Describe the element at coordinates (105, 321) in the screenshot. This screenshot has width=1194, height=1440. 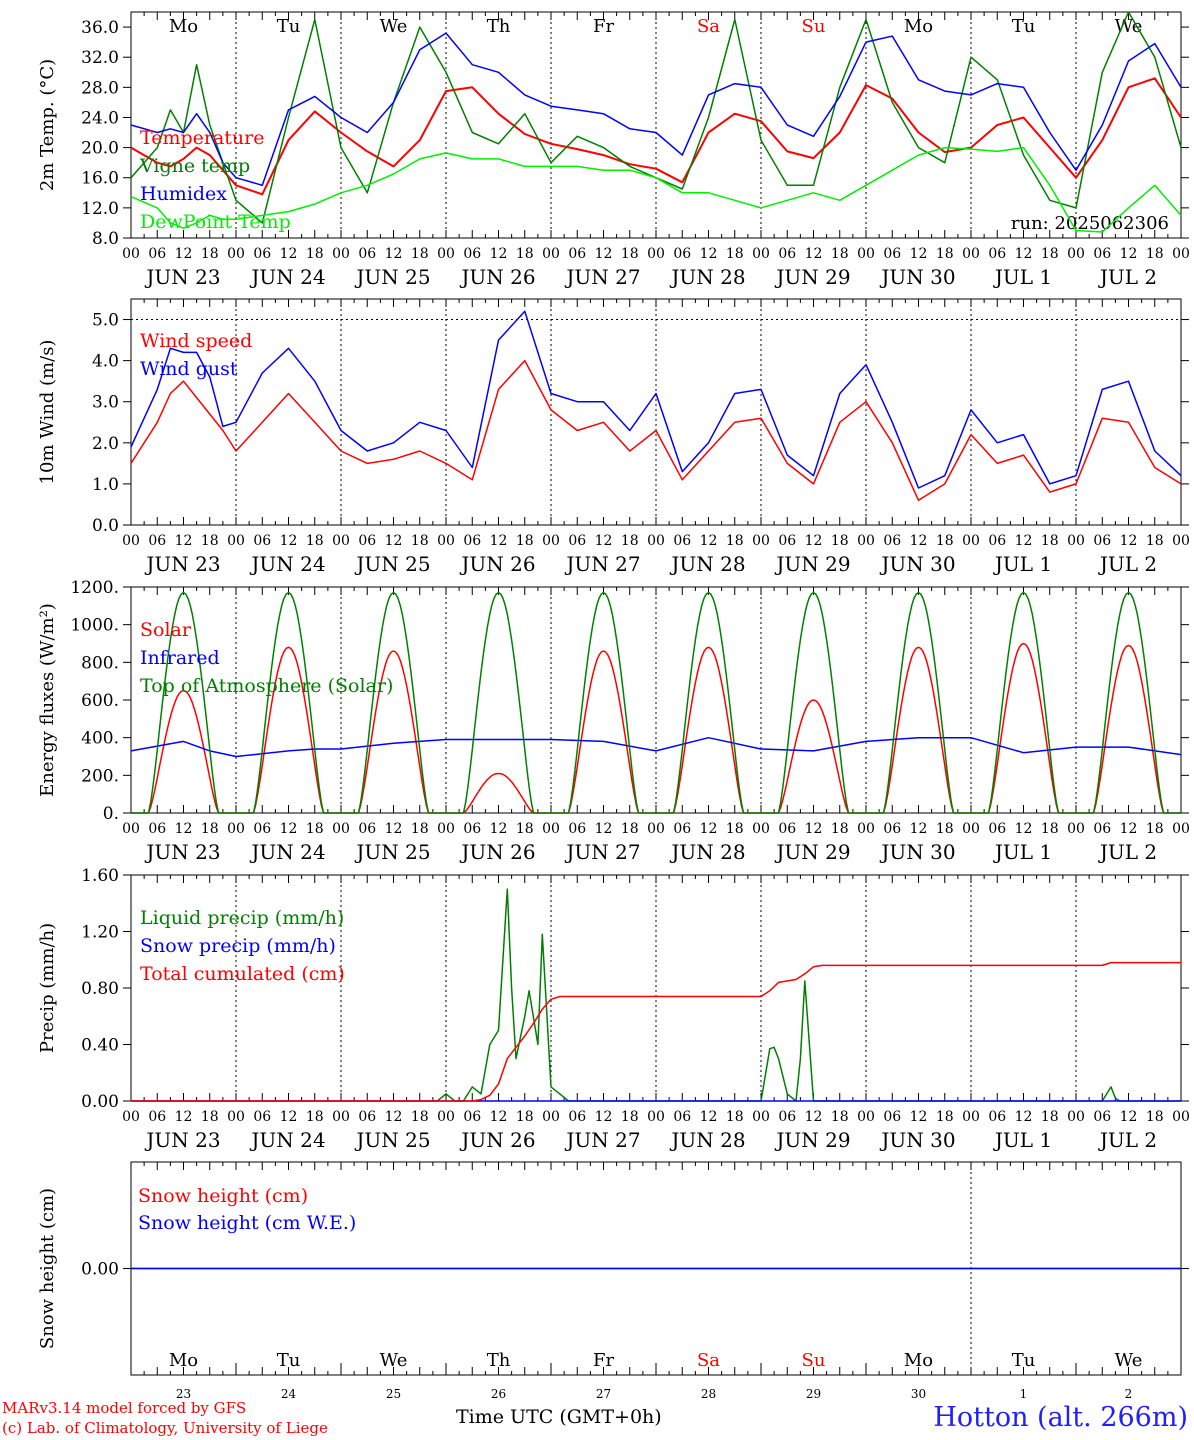
I see `y-tick-label: 5.0` at that location.